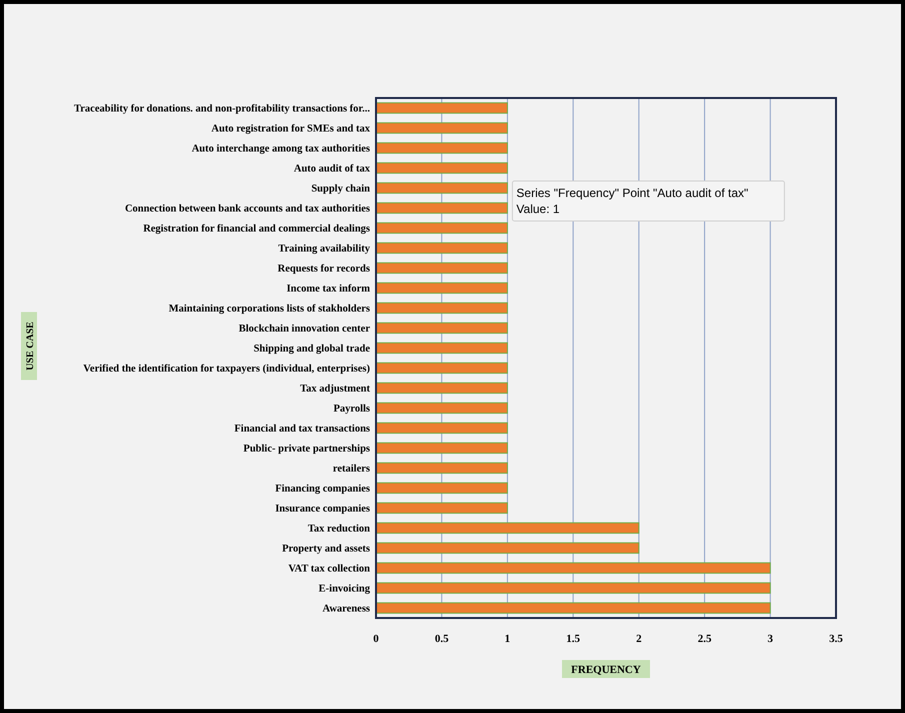 This screenshot has height=713, width=905. What do you see at coordinates (771, 639) in the screenshot?
I see `x-tick-label: 3` at bounding box center [771, 639].